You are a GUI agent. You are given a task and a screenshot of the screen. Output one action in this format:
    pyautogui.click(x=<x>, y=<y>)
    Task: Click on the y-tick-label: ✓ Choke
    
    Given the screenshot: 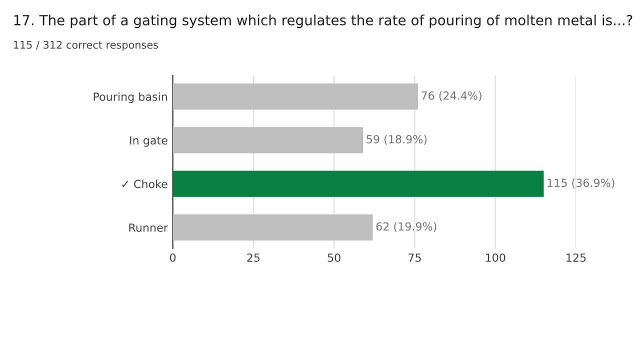 What is the action you would take?
    pyautogui.click(x=145, y=184)
    